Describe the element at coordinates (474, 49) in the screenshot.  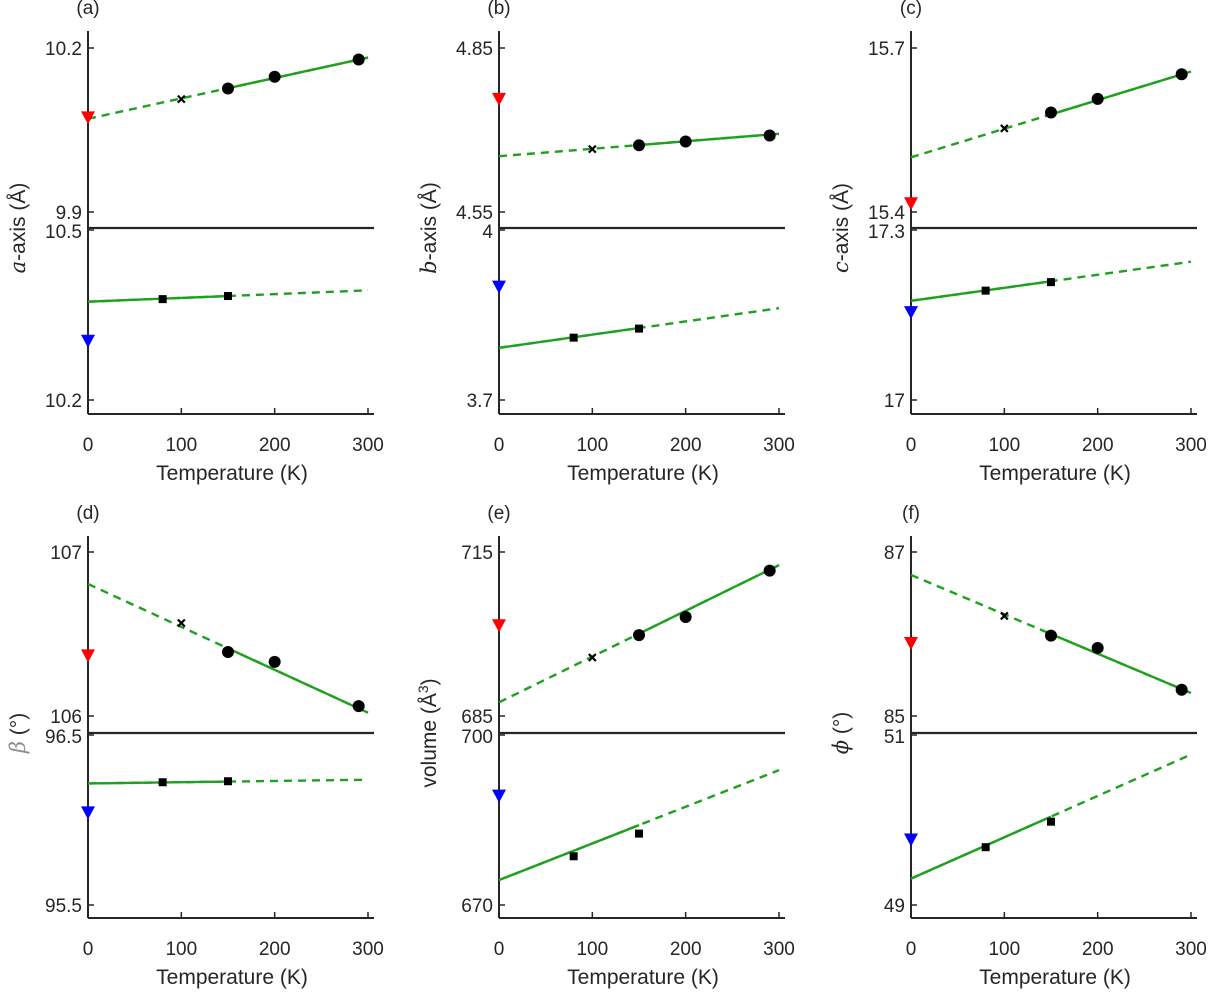
I see `y-tick-label: 4.85` at that location.